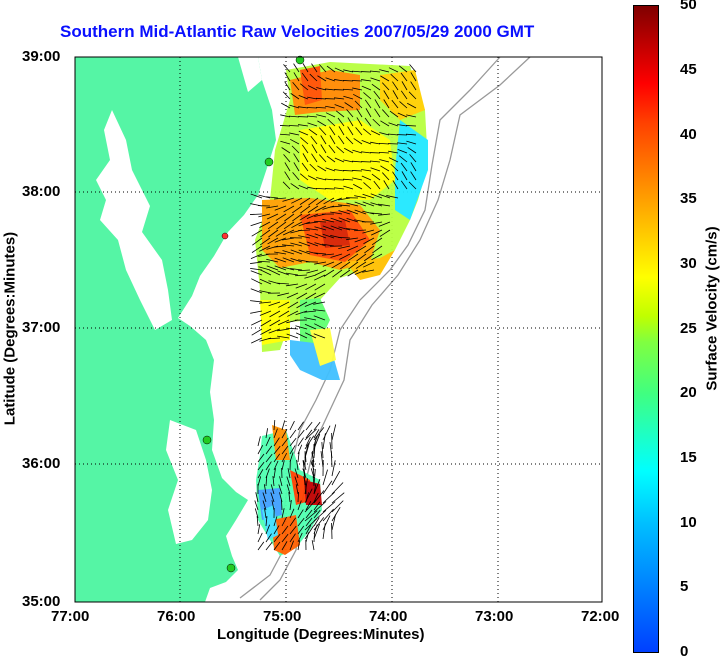 The height and width of the screenshot is (660, 724). What do you see at coordinates (176, 616) in the screenshot?
I see `x-tick: 76:00` at bounding box center [176, 616].